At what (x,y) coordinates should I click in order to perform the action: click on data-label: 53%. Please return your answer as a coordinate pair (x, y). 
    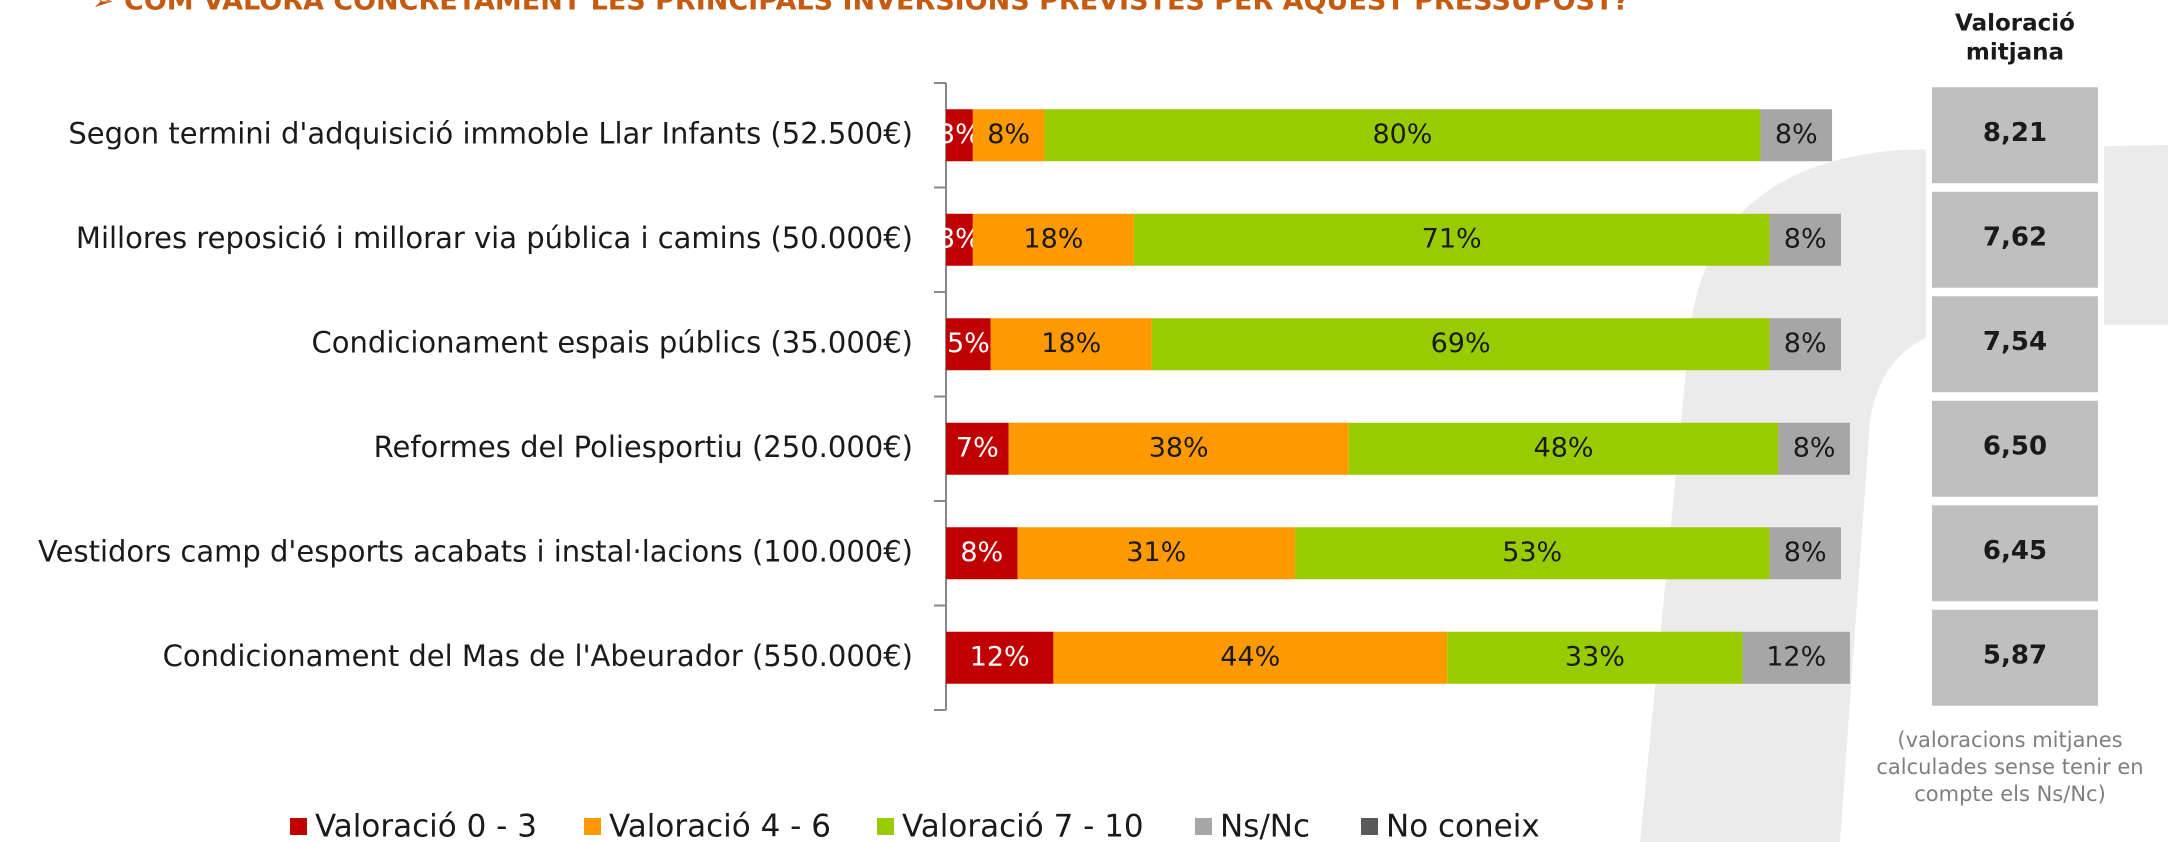
    Looking at the image, I should click on (1532, 552).